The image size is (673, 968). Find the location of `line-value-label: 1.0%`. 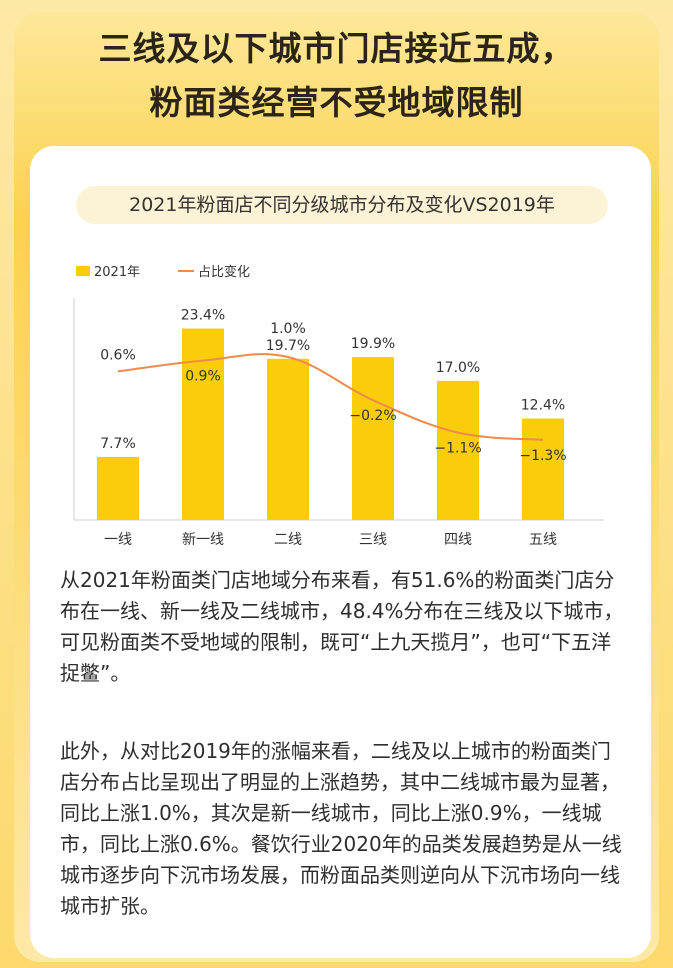

line-value-label: 1.0% is located at coordinates (288, 329).